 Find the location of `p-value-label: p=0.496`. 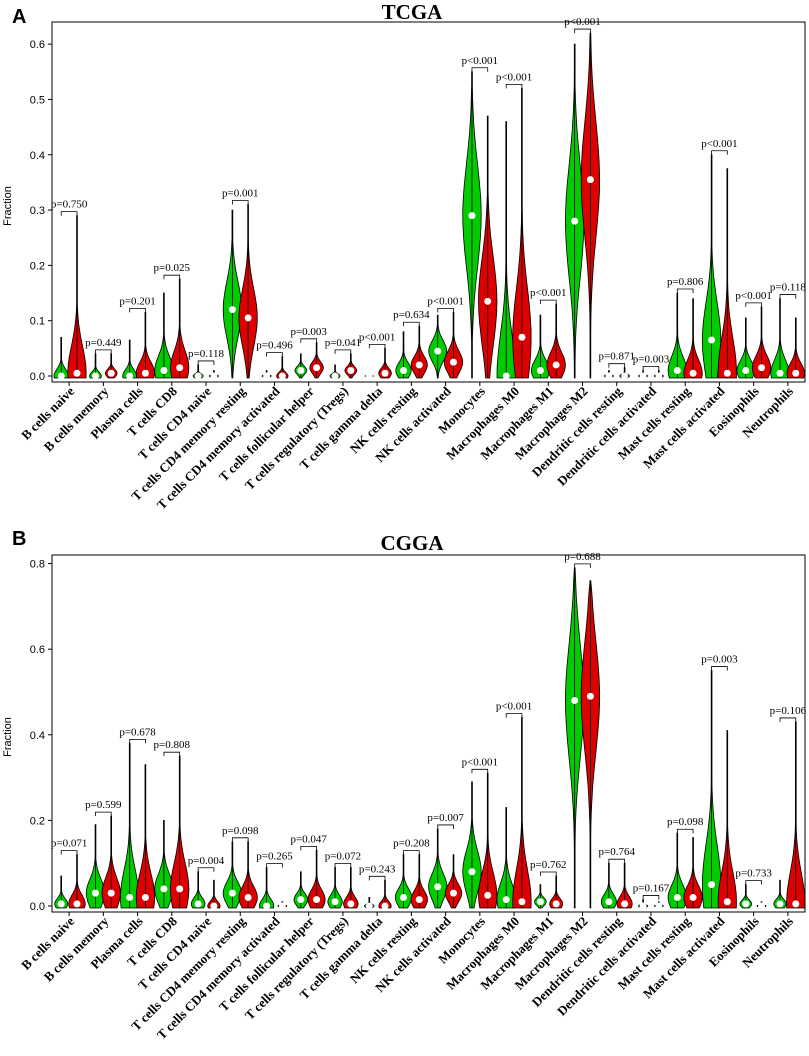

p-value-label: p=0.496 is located at coordinates (274, 346).